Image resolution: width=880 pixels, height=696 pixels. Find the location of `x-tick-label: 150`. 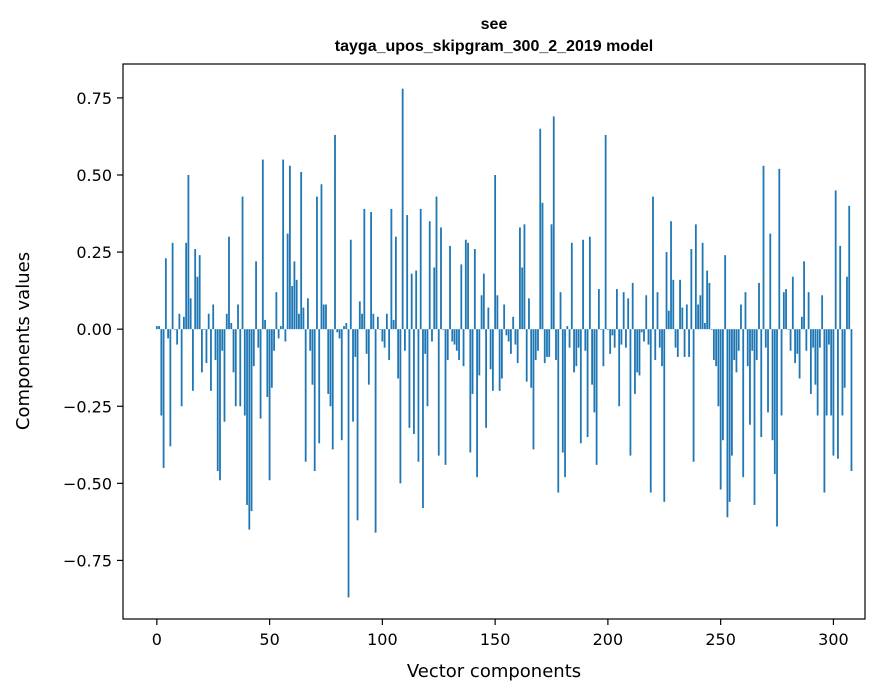

x-tick-label: 150 is located at coordinates (495, 639).